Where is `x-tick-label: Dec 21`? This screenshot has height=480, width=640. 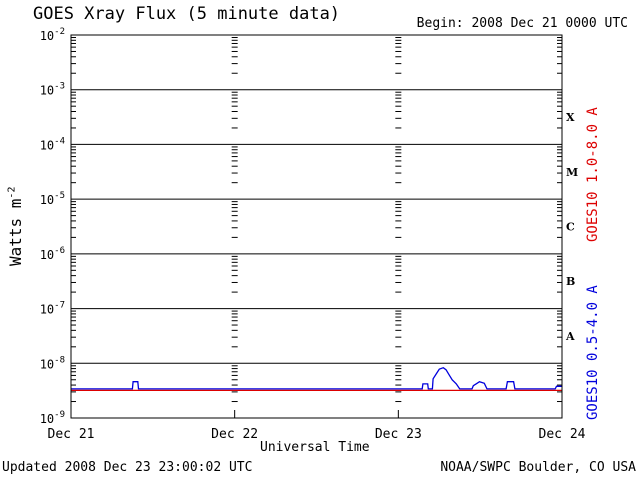 x-tick-label: Dec 21 is located at coordinates (71, 434).